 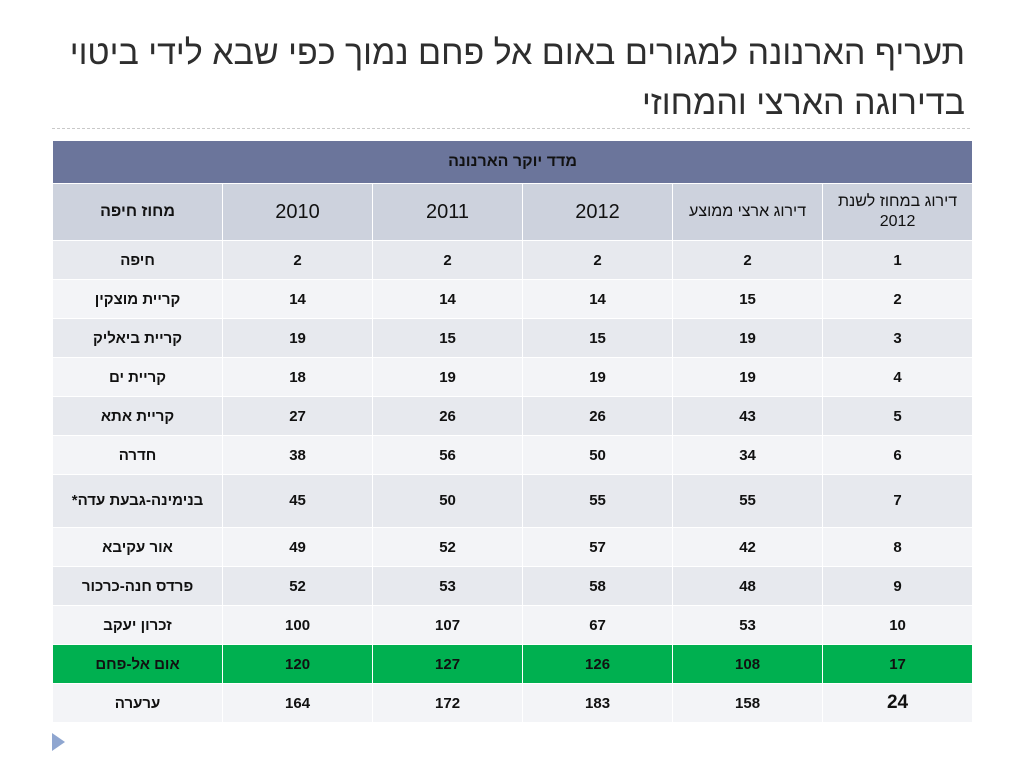 I want to click on cell-y2010: 120, so click(x=298, y=664).